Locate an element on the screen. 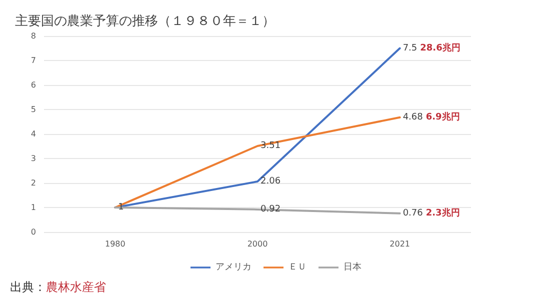 Image resolution: width=552 pixels, height=299 pixels. chart-title: 主要国の農業予算の推移（１９８０年＝１） is located at coordinates (145, 21).